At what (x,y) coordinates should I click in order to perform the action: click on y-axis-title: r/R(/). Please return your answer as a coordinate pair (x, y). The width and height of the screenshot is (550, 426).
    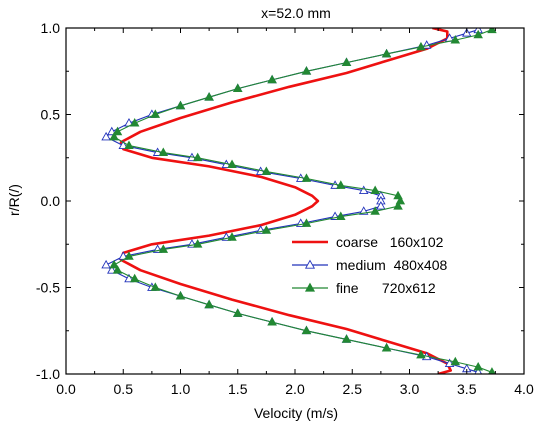
    Looking at the image, I should click on (14, 200).